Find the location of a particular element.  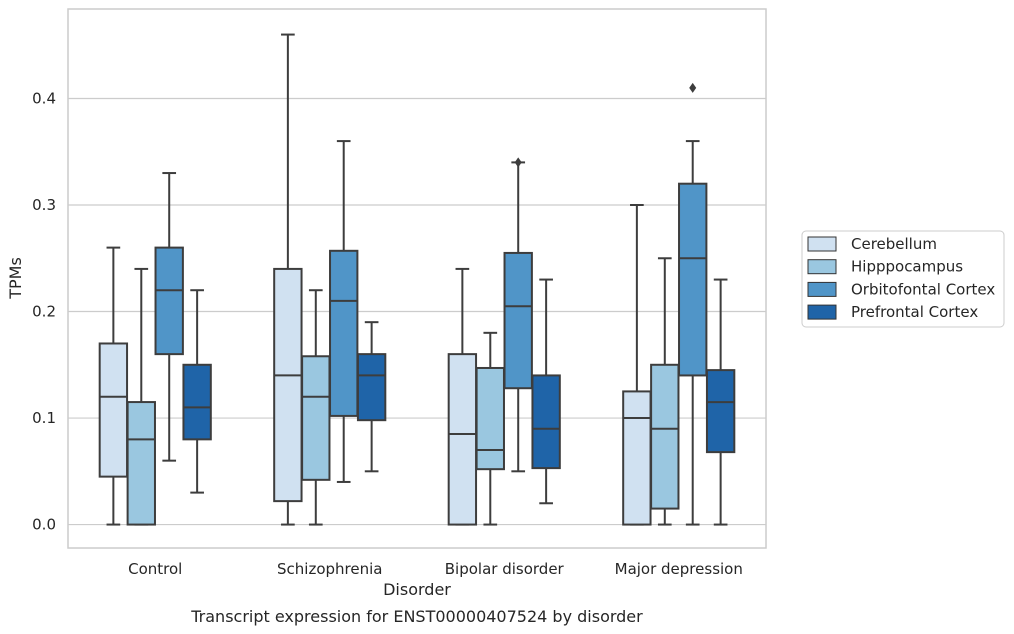

legend-frame is located at coordinates (903, 279).